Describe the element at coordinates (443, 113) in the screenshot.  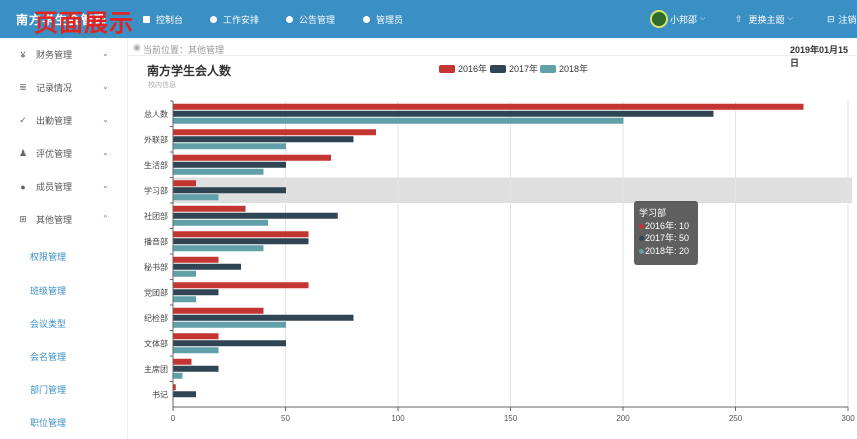
I see `bar-2017年-总人数` at that location.